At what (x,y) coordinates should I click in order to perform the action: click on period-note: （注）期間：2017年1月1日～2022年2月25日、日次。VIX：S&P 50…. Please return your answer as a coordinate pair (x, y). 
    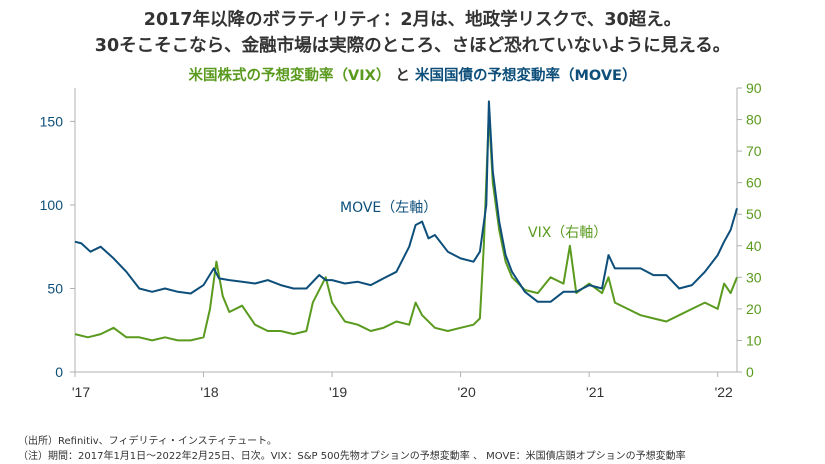
    Looking at the image, I should click on (352, 456).